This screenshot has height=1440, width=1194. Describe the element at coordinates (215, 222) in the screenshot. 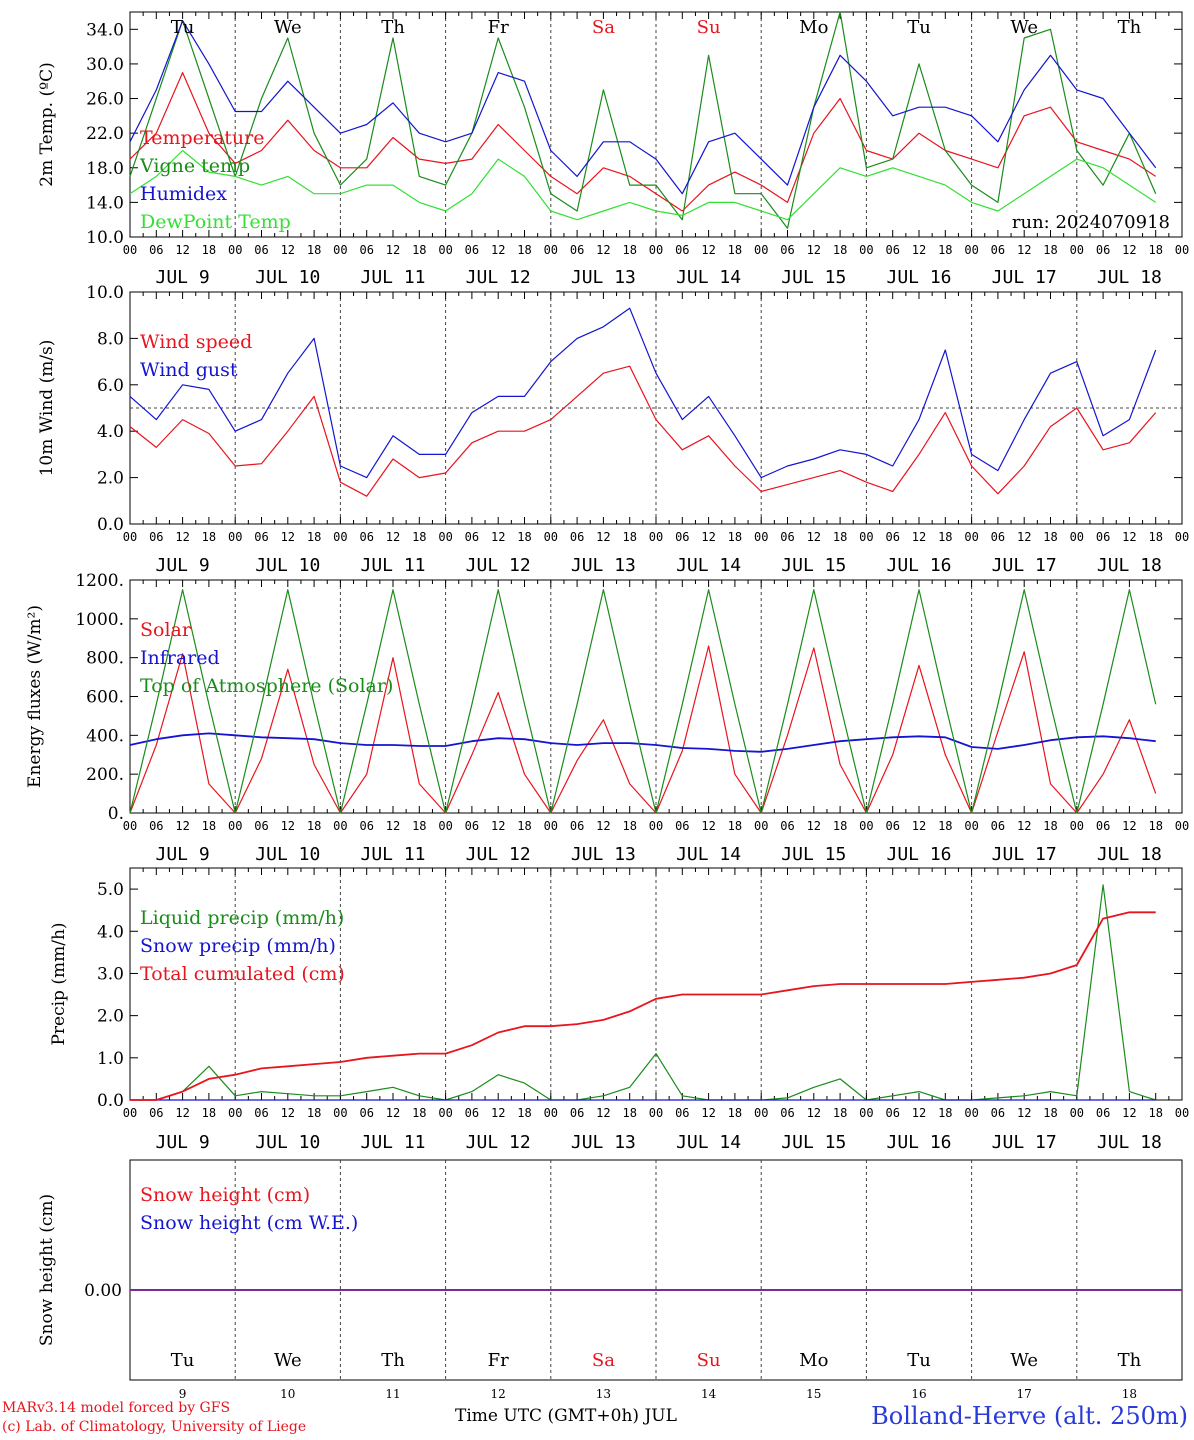

I see `legend-dewpoint-temp: DewPoint Temp` at that location.